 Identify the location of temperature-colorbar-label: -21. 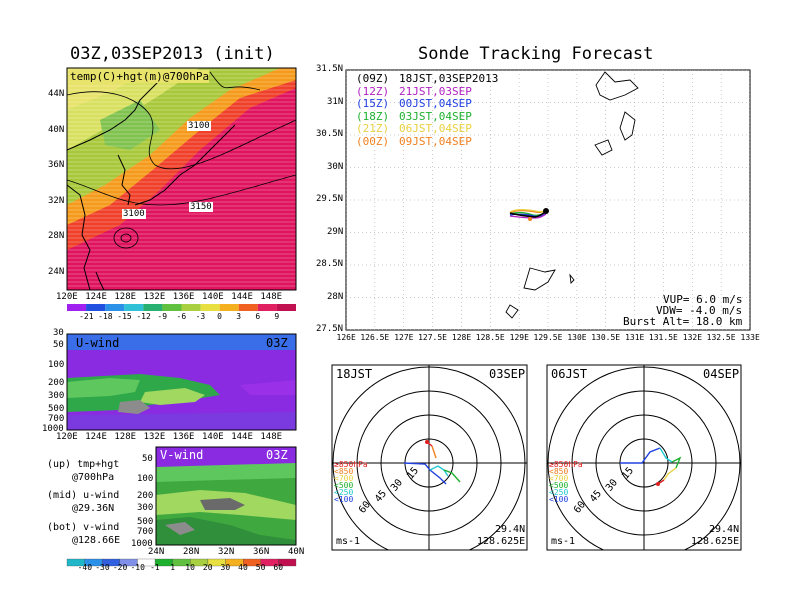
(86, 316).